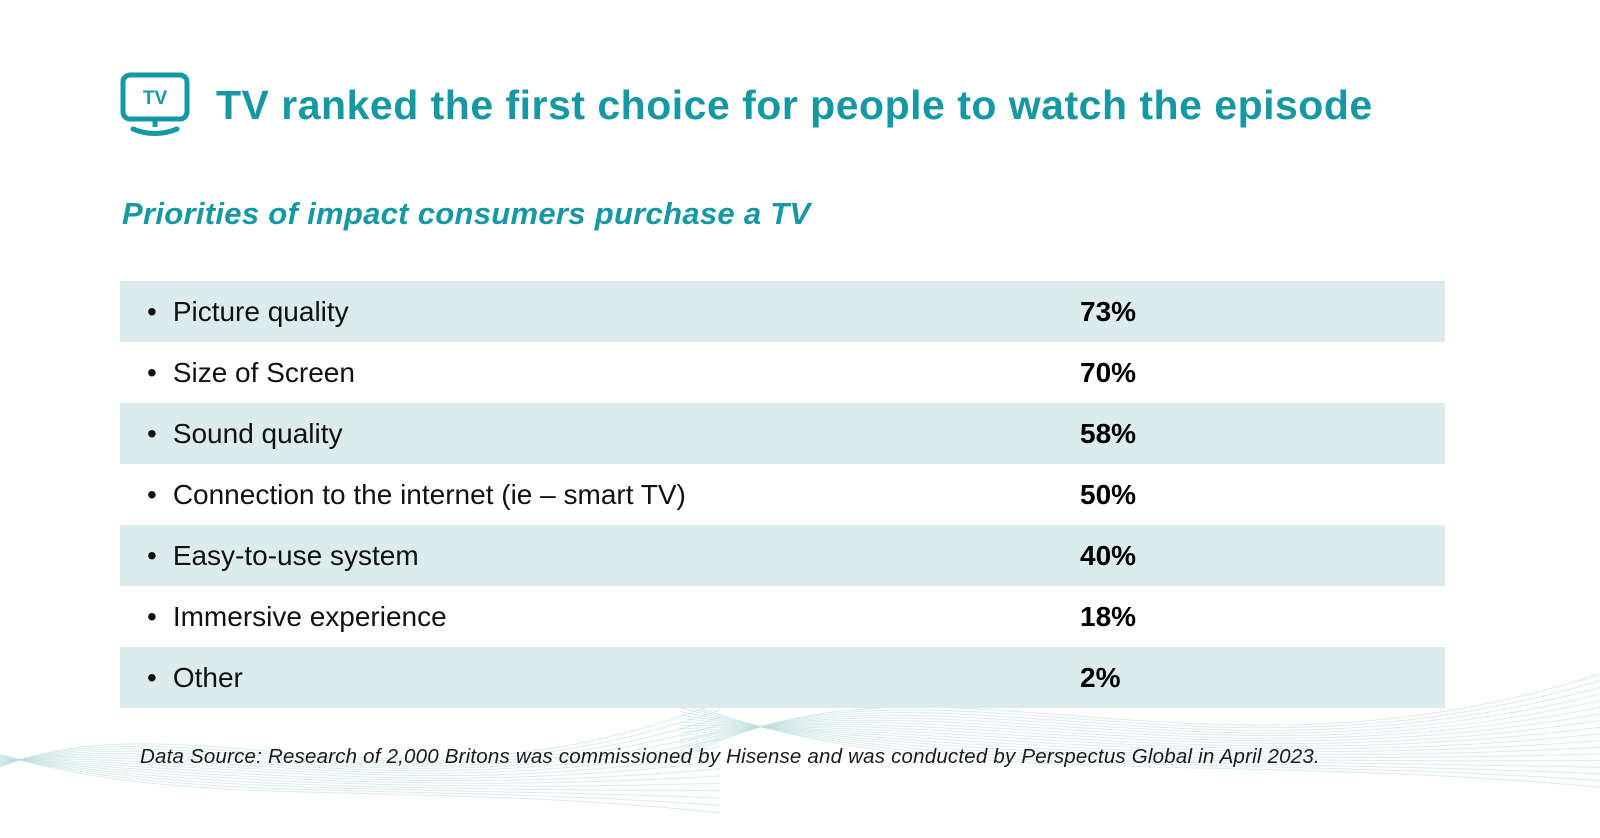 This screenshot has height=838, width=1600. I want to click on row-label-text: Easy-to-use system, so click(295, 555).